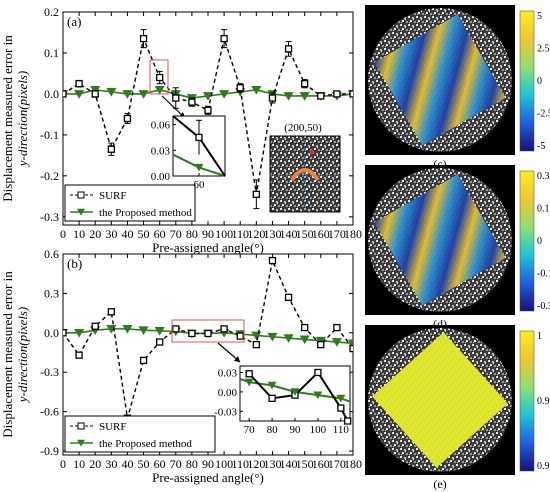 The image size is (550, 492). What do you see at coordinates (81, 443) in the screenshot?
I see `legend-marker-proposed` at bounding box center [81, 443].